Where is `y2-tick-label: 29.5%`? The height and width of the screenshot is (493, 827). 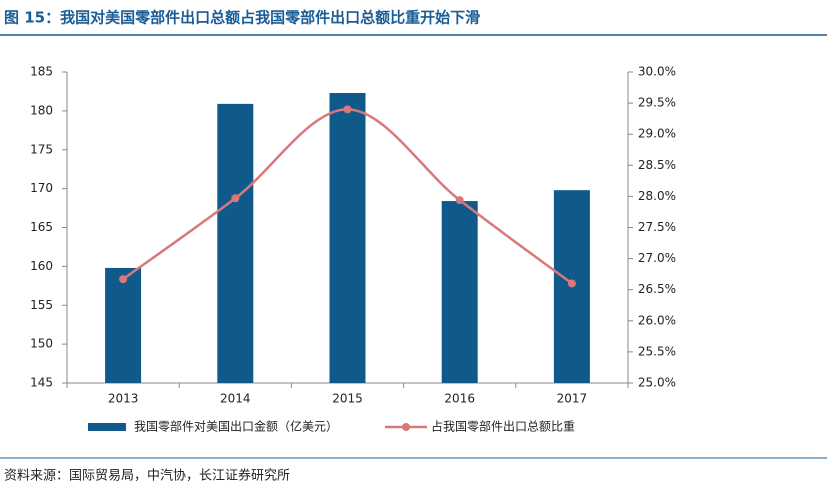
y2-tick-label: 29.5% is located at coordinates (657, 103).